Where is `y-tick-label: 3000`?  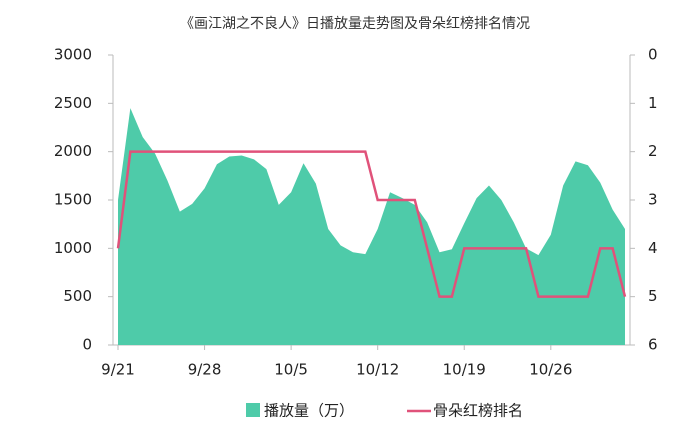 y-tick-label: 3000 is located at coordinates (73, 55).